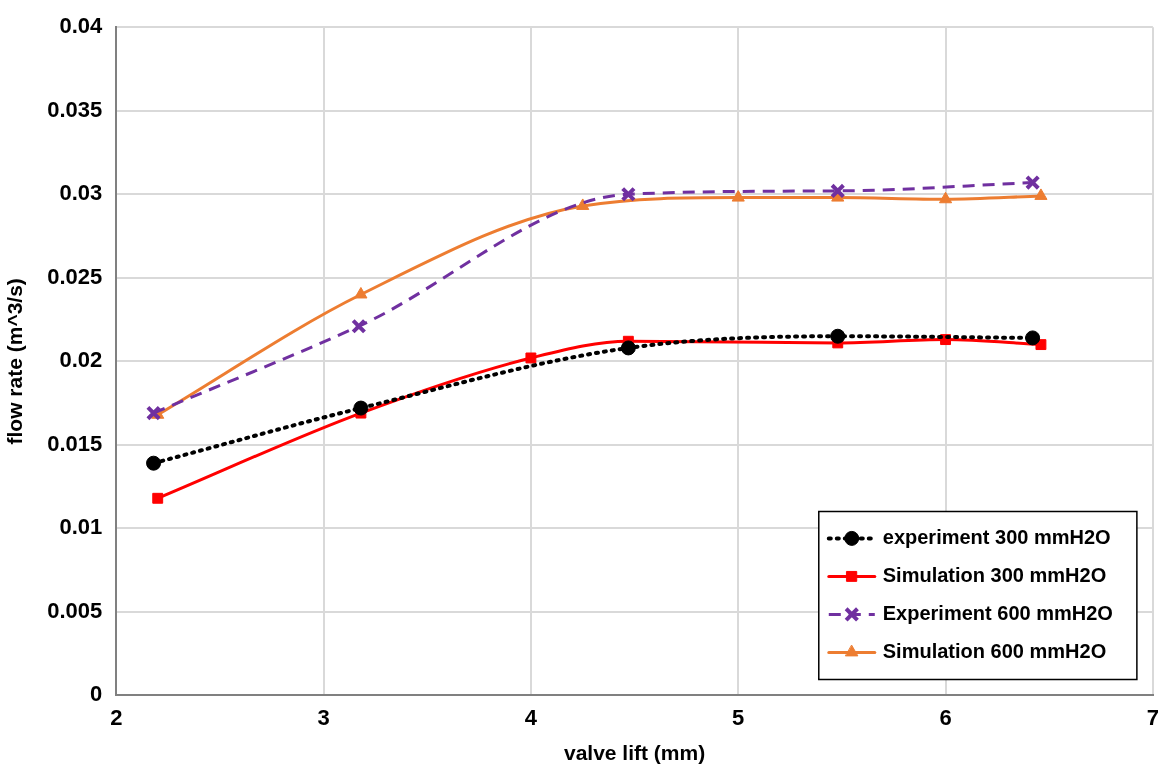 This screenshot has width=1169, height=767. I want to click on y-tick-label: 0.015, so click(75, 443).